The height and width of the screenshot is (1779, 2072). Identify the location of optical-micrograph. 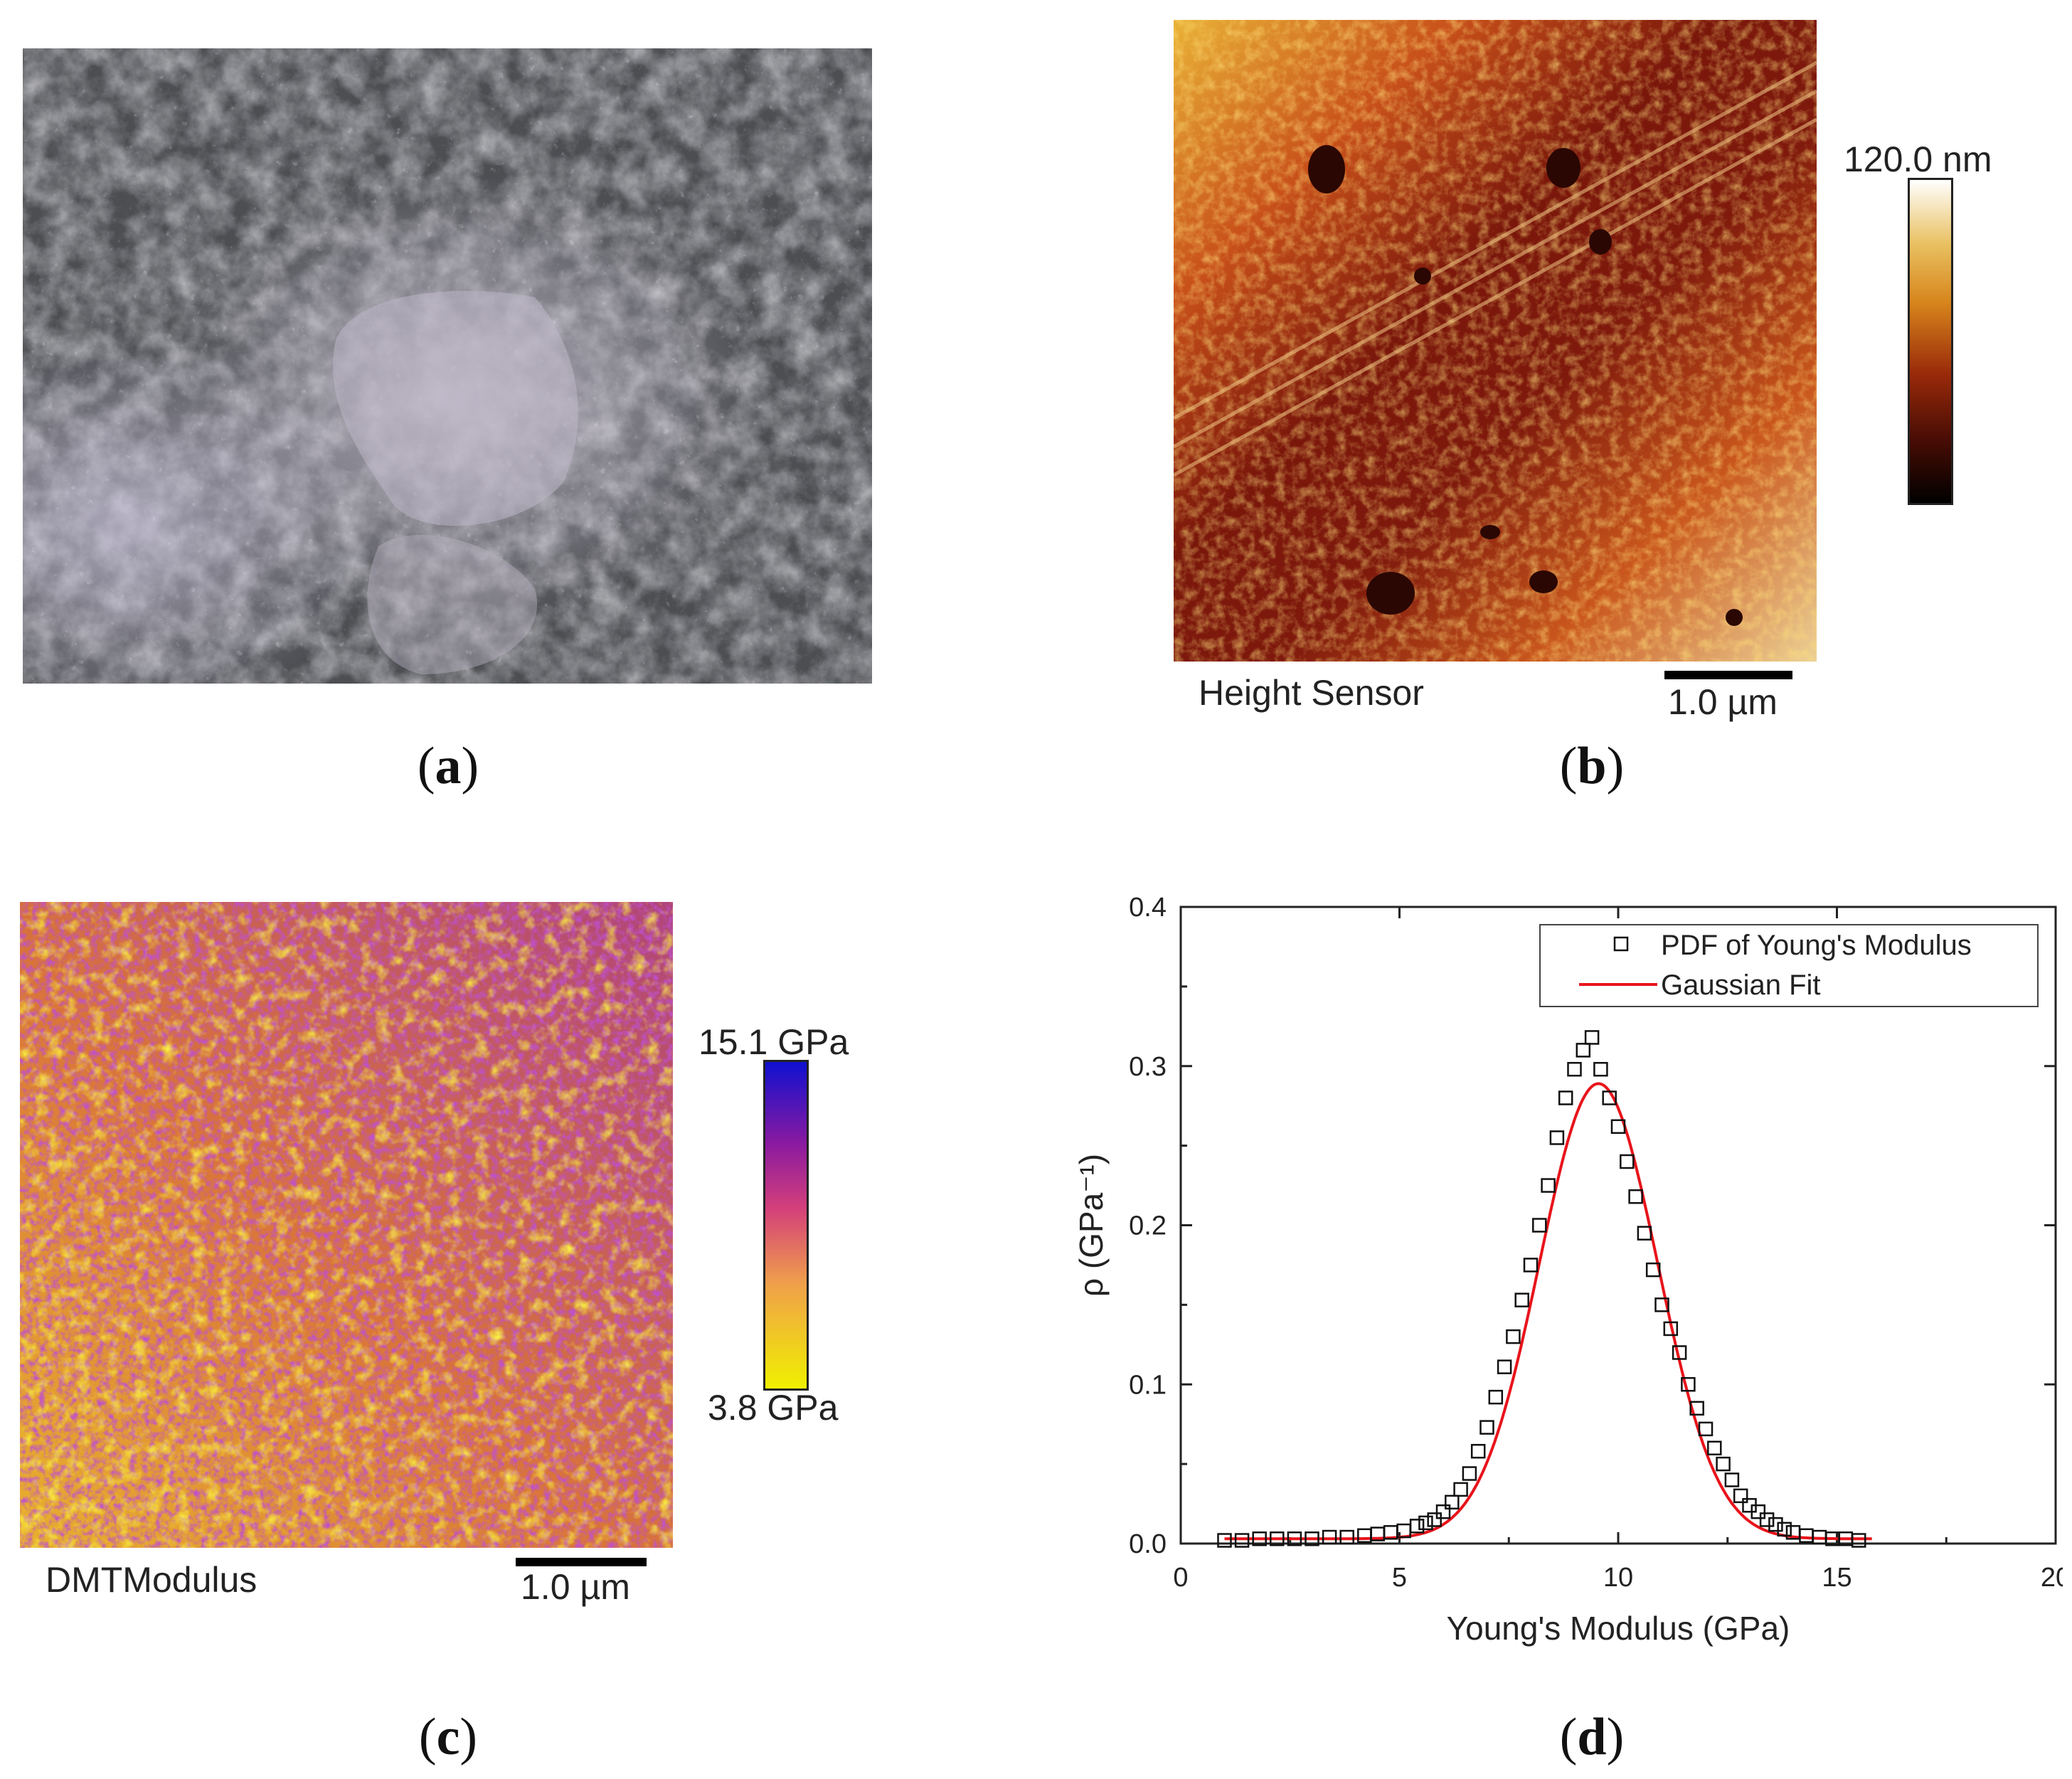
(447, 366).